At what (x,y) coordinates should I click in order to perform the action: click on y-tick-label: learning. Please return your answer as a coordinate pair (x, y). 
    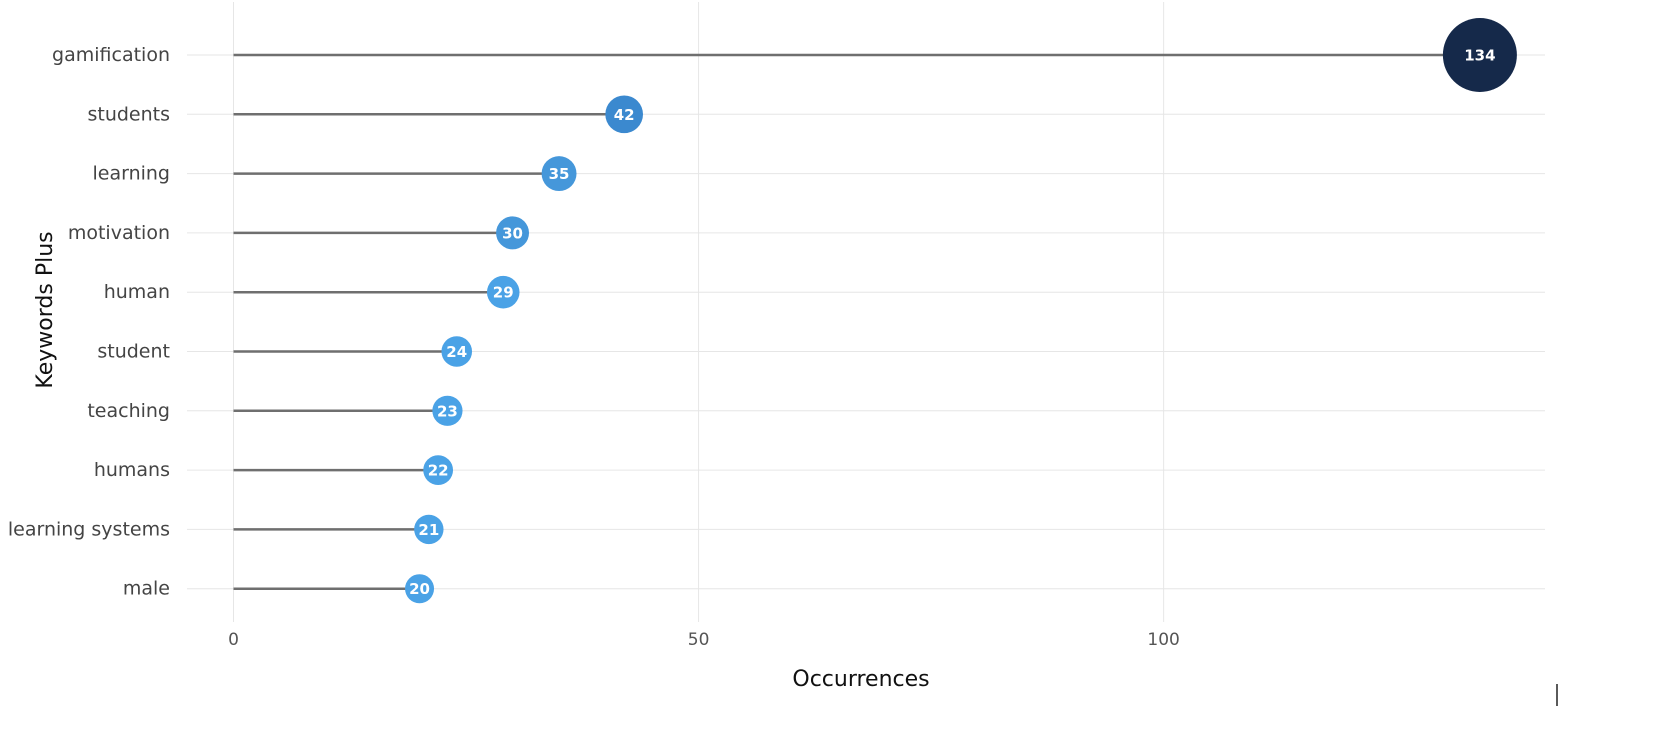
    Looking at the image, I should click on (131, 174).